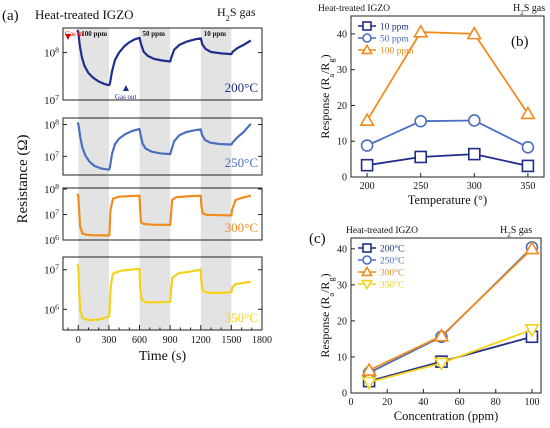  I want to click on gas-out-arrow, so click(125, 88).